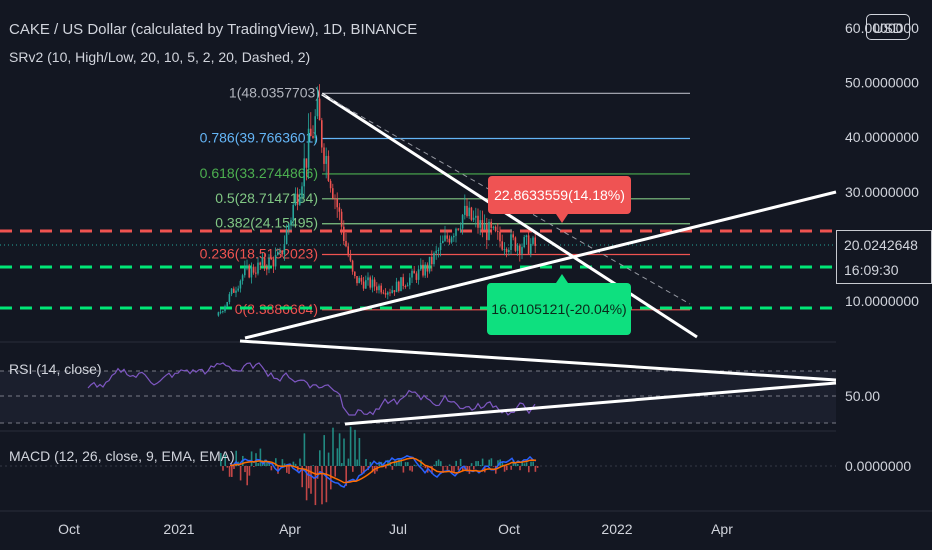 This screenshot has height=550, width=932. What do you see at coordinates (562, 278) in the screenshot?
I see `callout-pointer` at bounding box center [562, 278].